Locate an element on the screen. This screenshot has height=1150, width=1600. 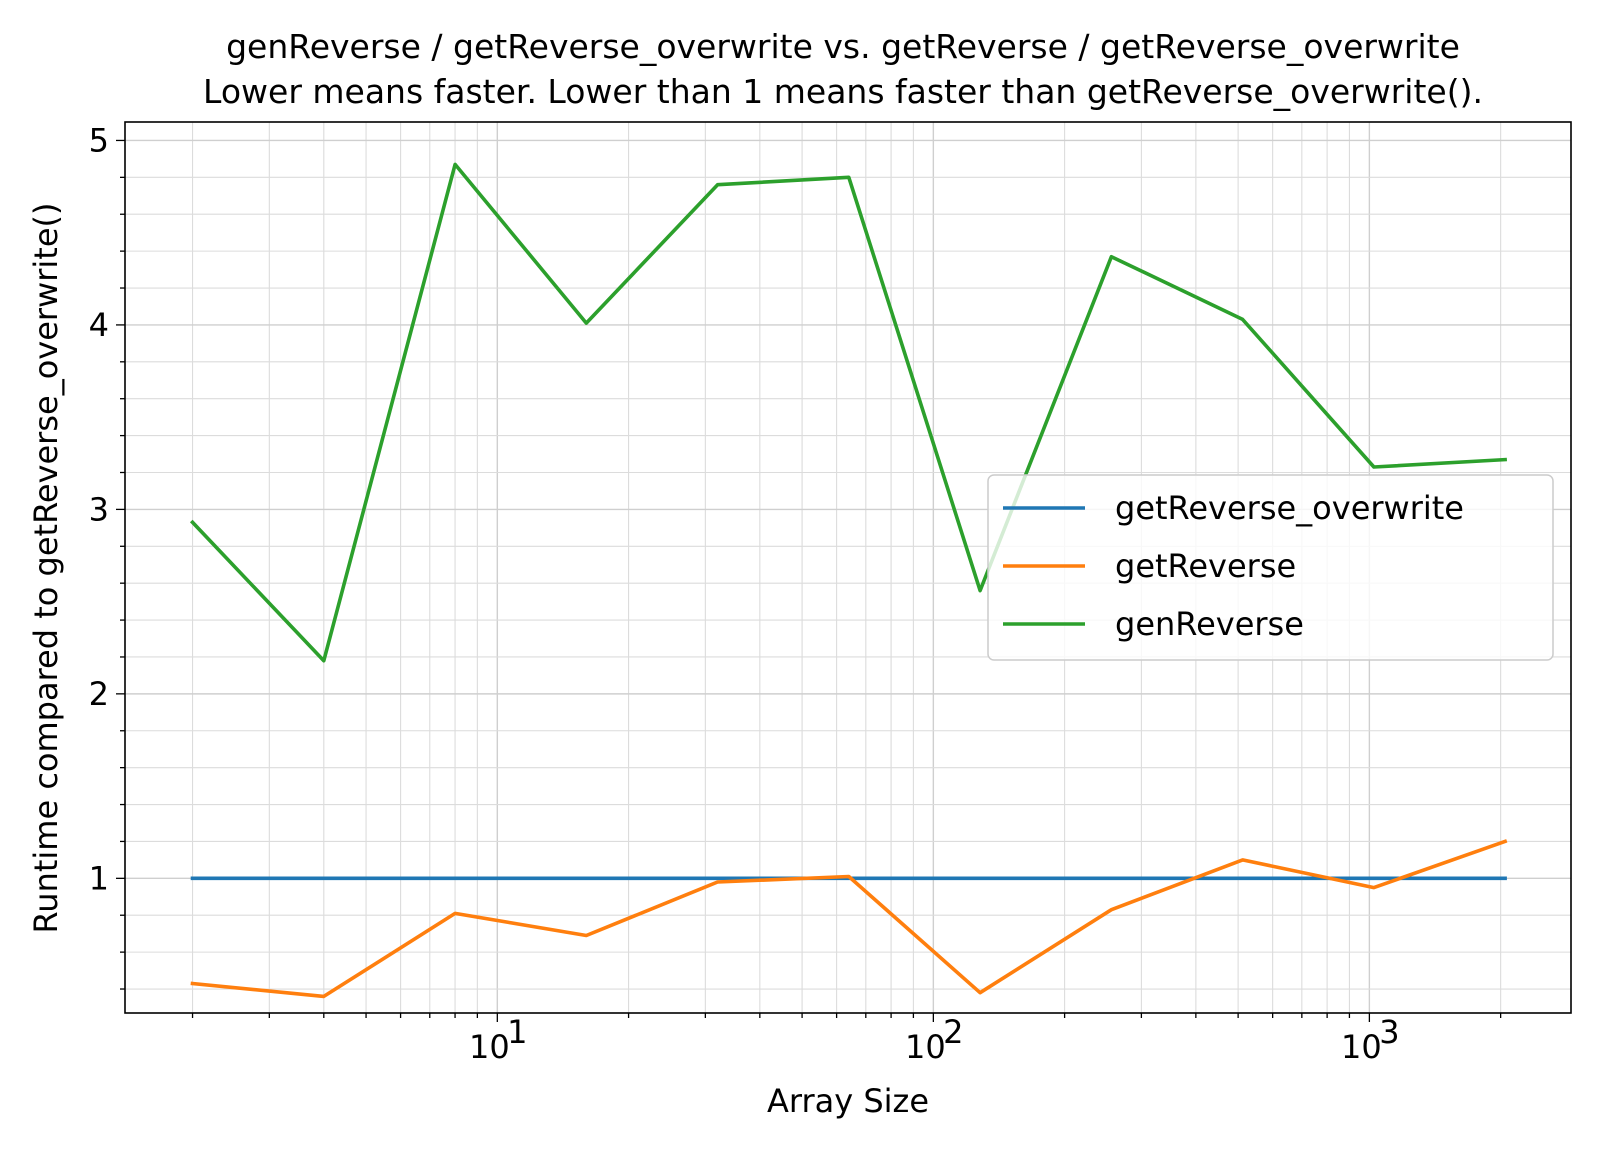
legend: getReverse_overwrite getReverse genReverse is located at coordinates (1270, 567).